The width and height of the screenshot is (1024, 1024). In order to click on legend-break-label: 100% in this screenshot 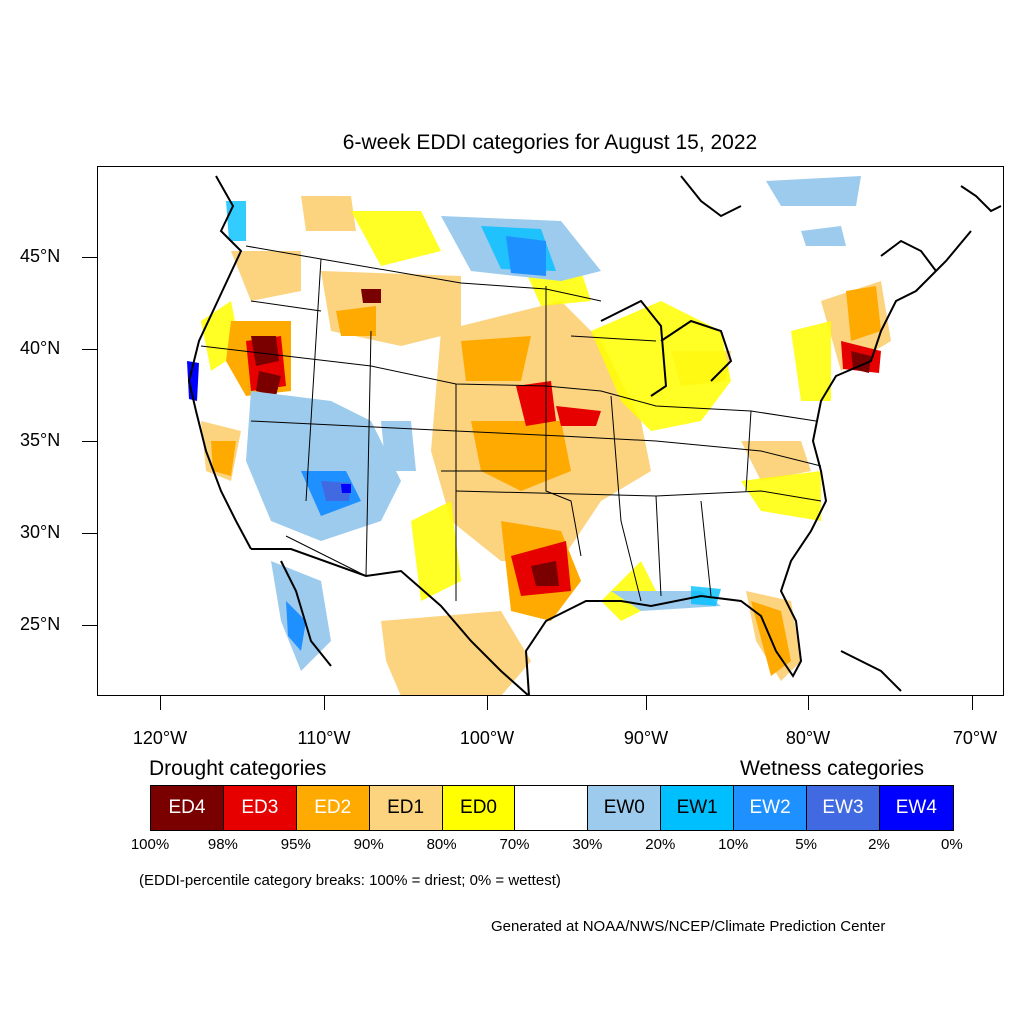, I will do `click(150, 844)`.